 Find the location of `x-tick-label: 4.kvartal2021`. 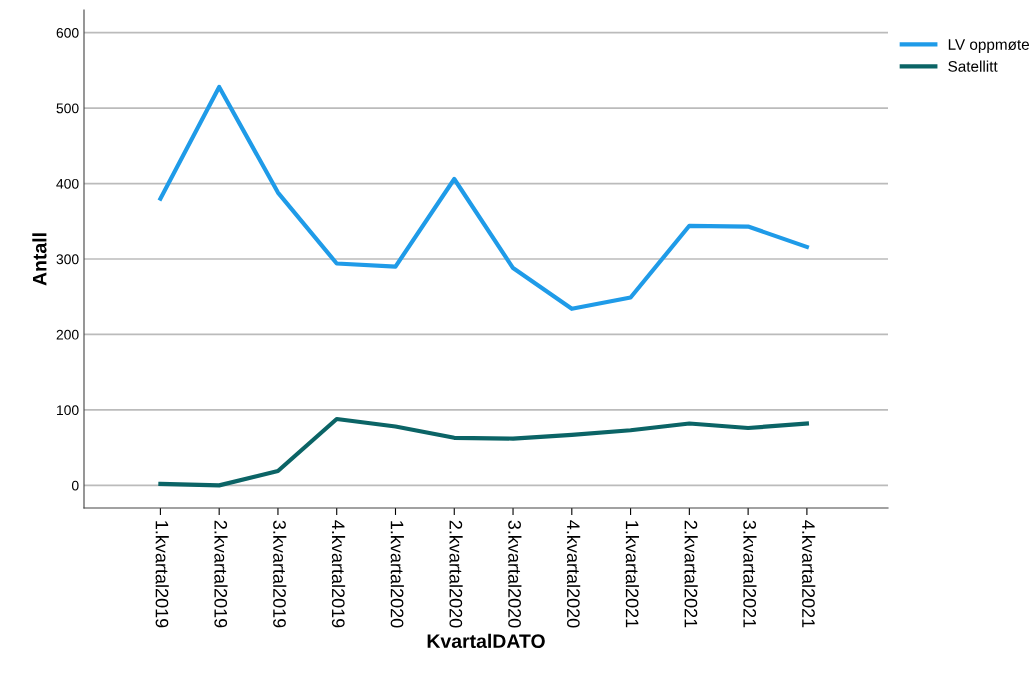

x-tick-label: 4.kvartal2021 is located at coordinates (809, 574).